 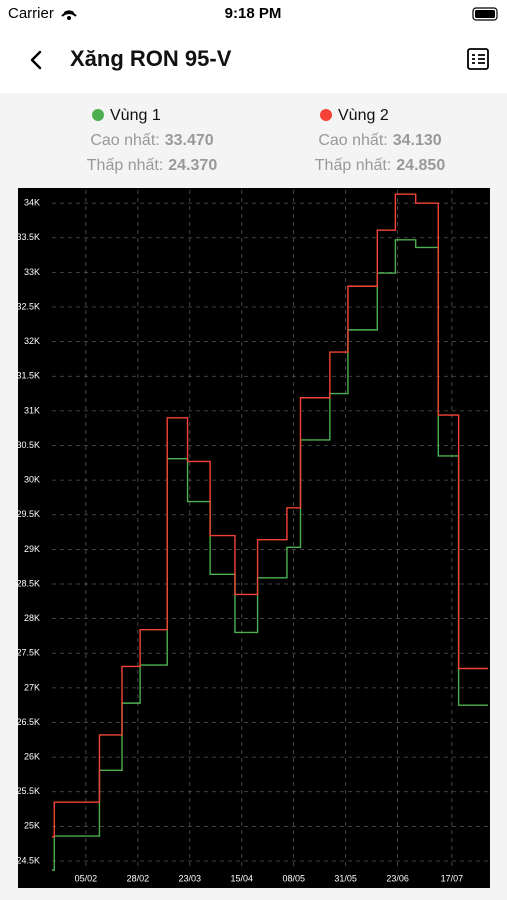 I want to click on x-tick-label: 23/03, so click(x=190, y=878).